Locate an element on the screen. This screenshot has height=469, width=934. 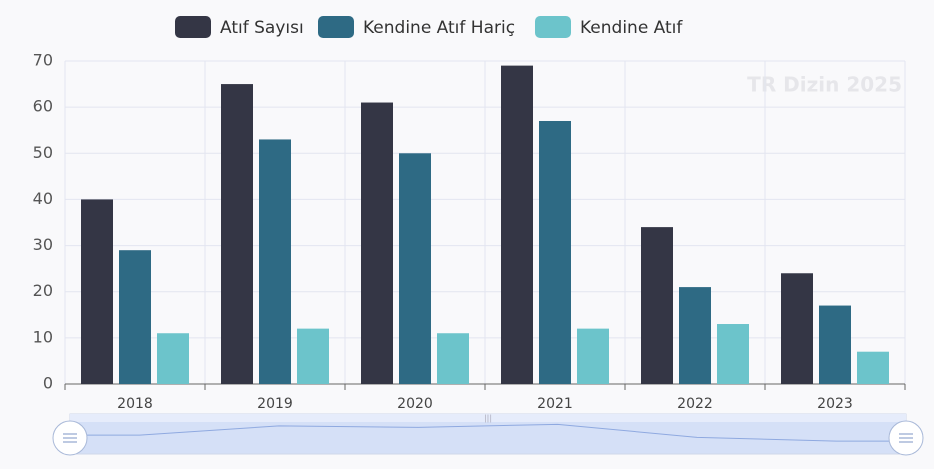
x-tick-label: 2019 is located at coordinates (275, 404).